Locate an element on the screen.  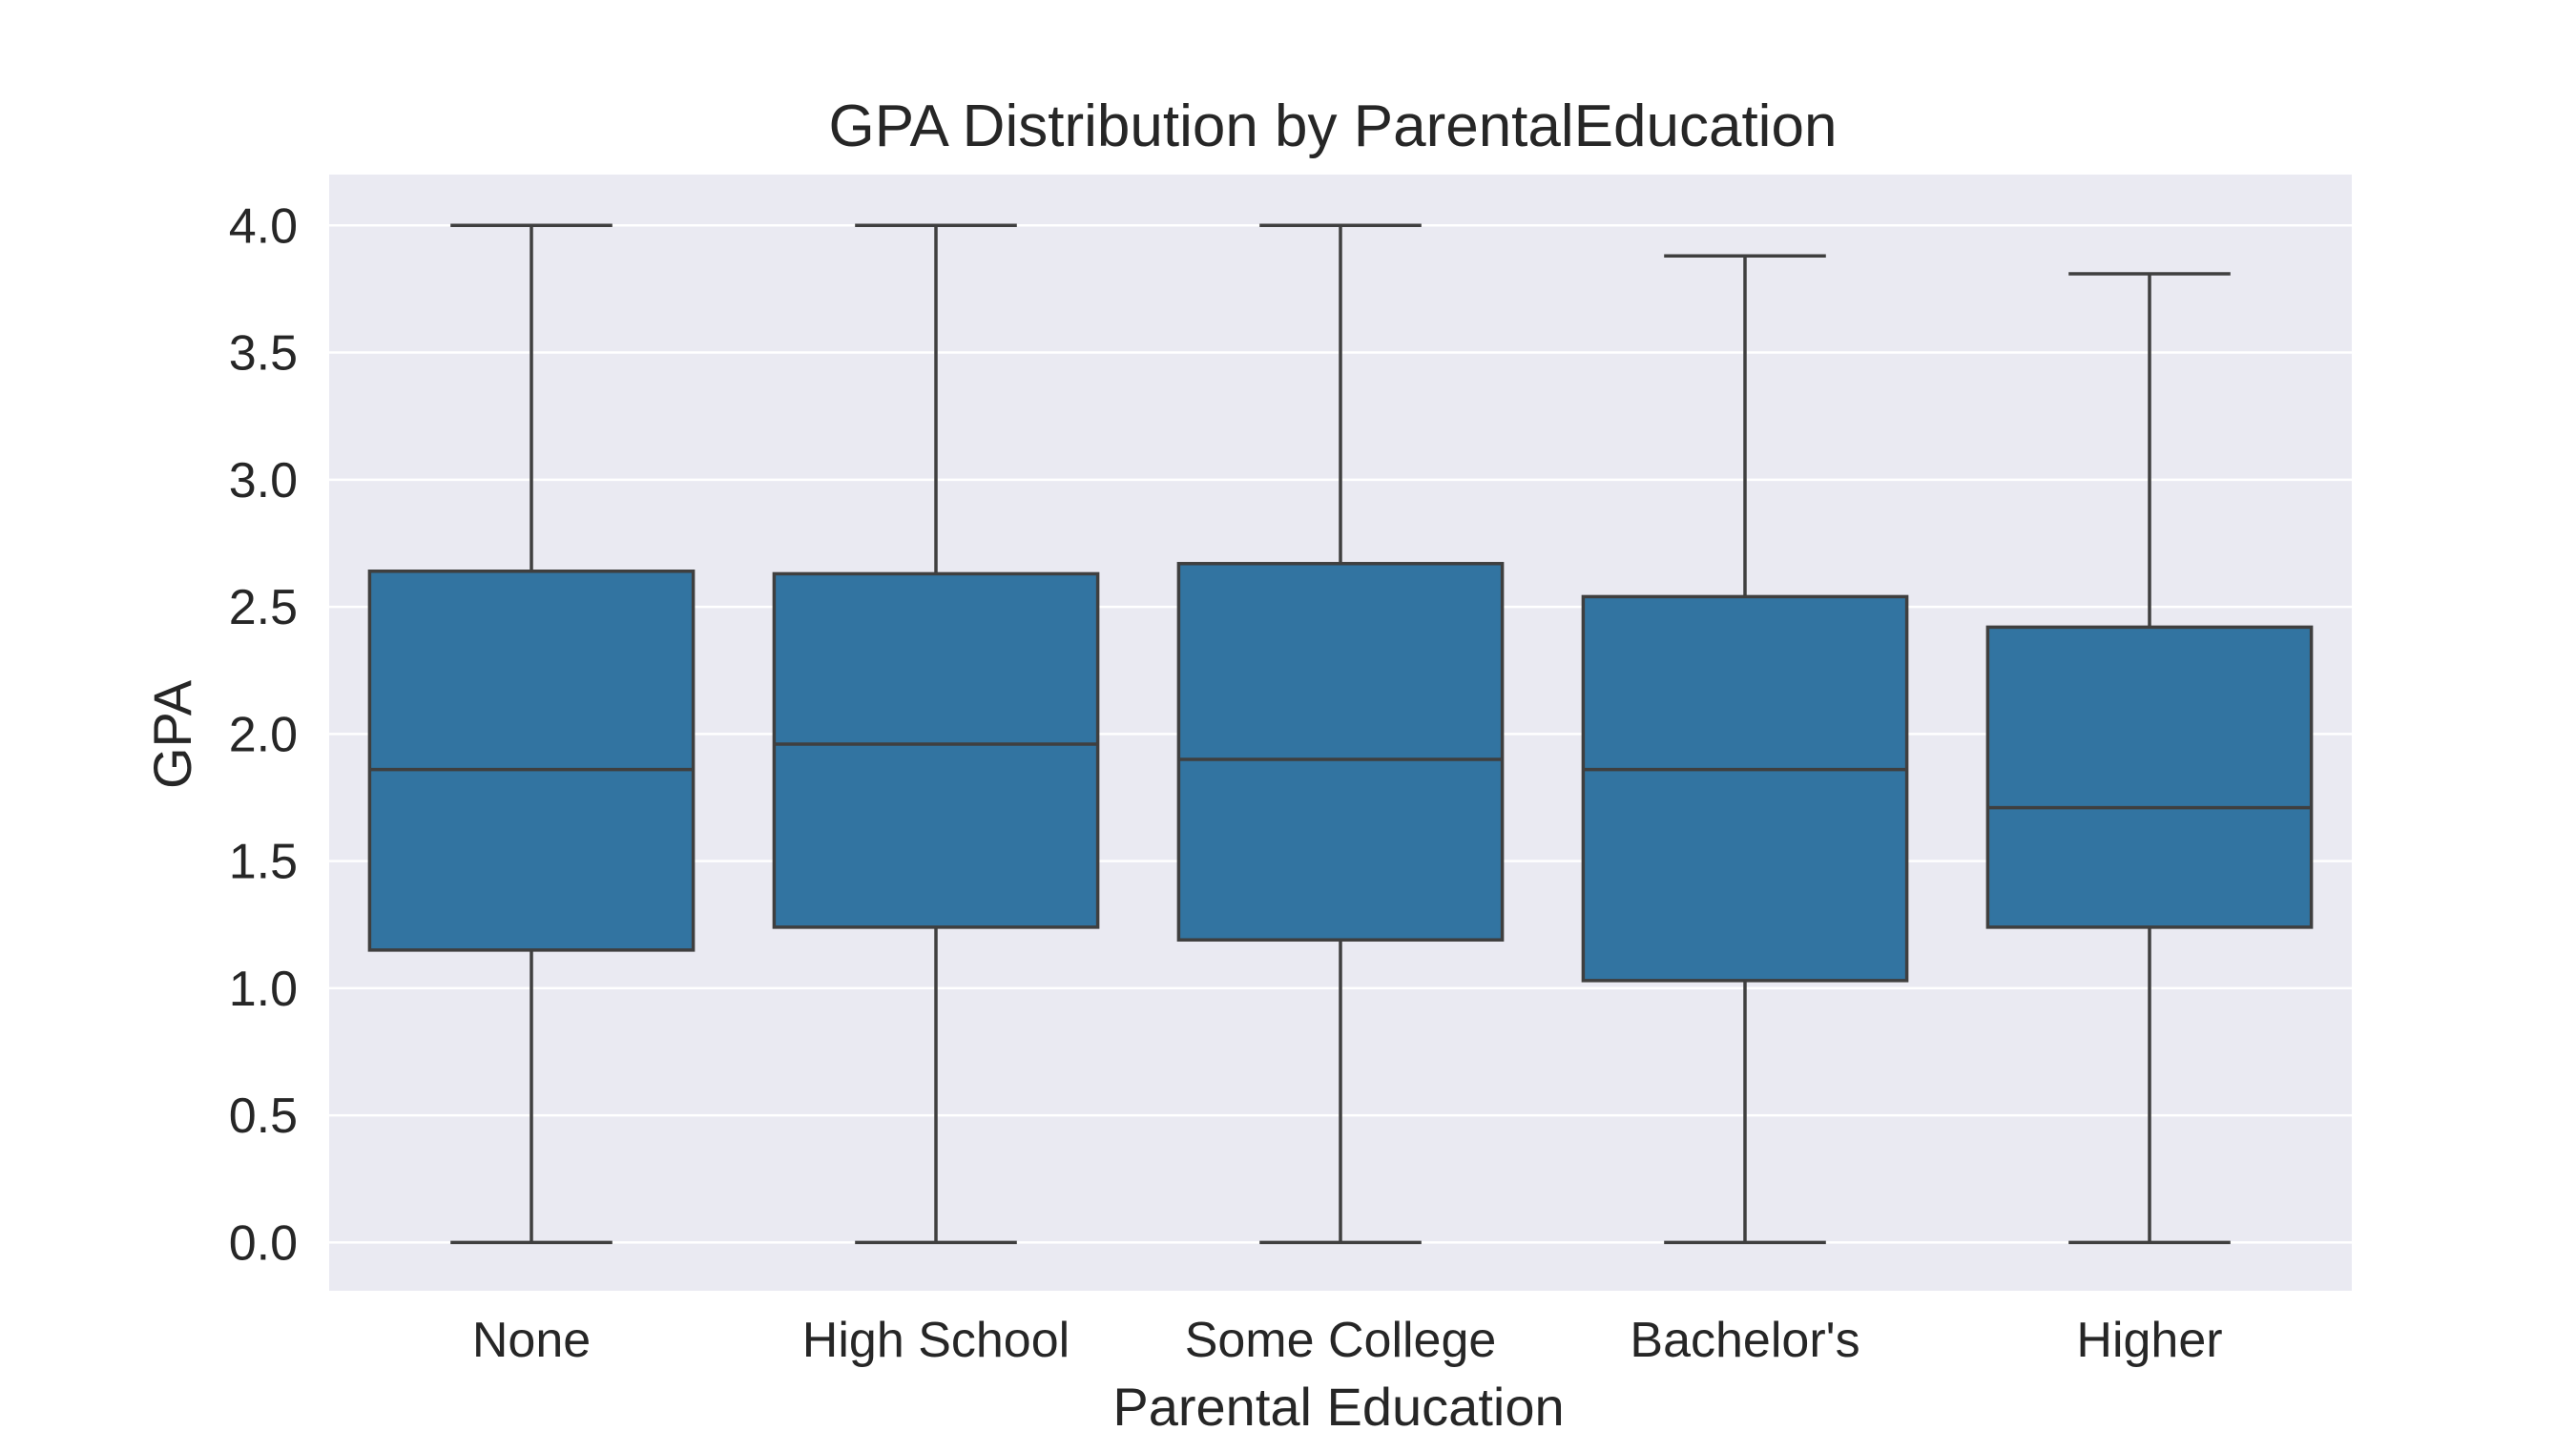
x-tick-label: Some College is located at coordinates (1341, 1340).